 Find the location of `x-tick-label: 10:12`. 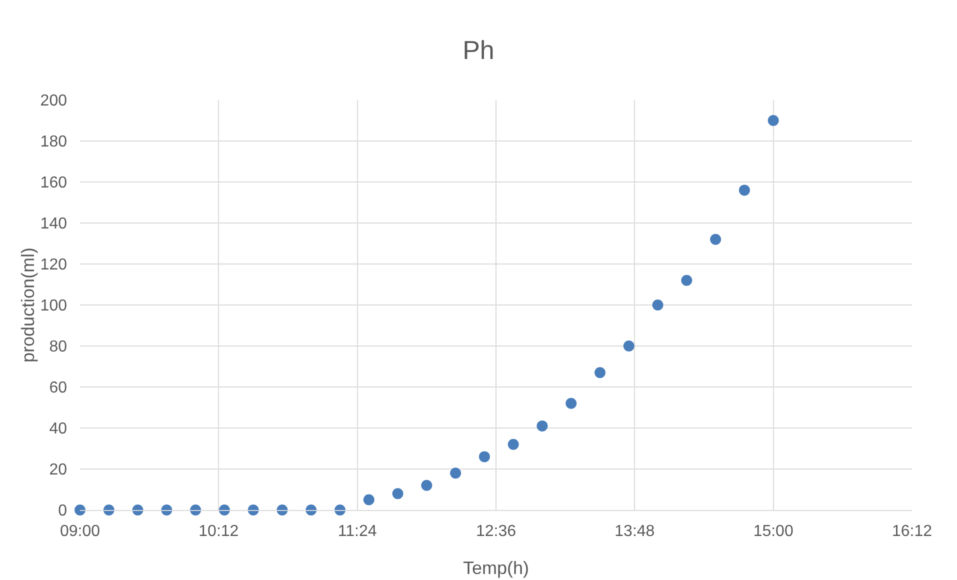

x-tick-label: 10:12 is located at coordinates (218, 531).